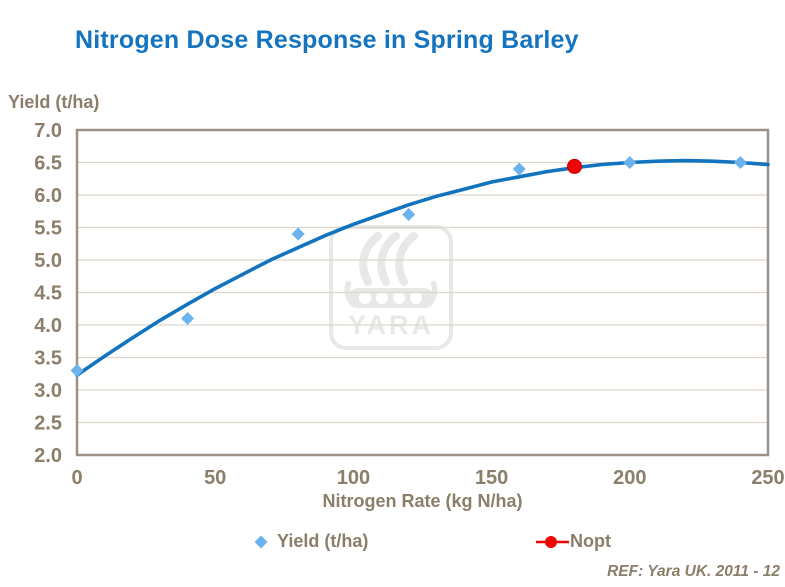 The image size is (785, 587). Describe the element at coordinates (48, 326) in the screenshot. I see `y-tick-label: 4.0` at that location.